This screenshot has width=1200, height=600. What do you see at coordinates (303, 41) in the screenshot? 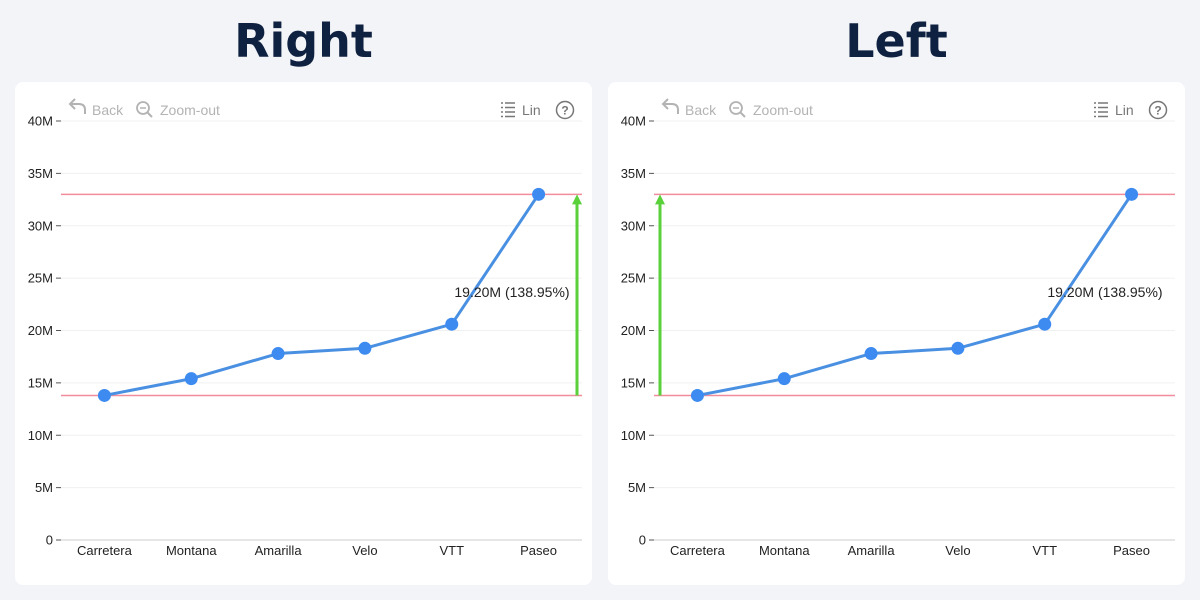
I see `chart-title-right: Right` at bounding box center [303, 41].